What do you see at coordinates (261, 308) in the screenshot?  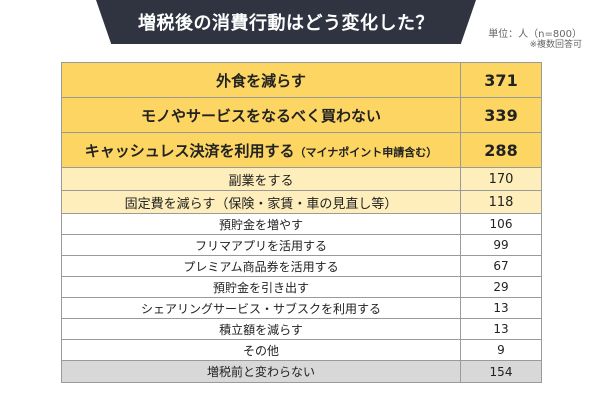 I see `row-label: シェアリングサービス・サブスクを利用する` at bounding box center [261, 308].